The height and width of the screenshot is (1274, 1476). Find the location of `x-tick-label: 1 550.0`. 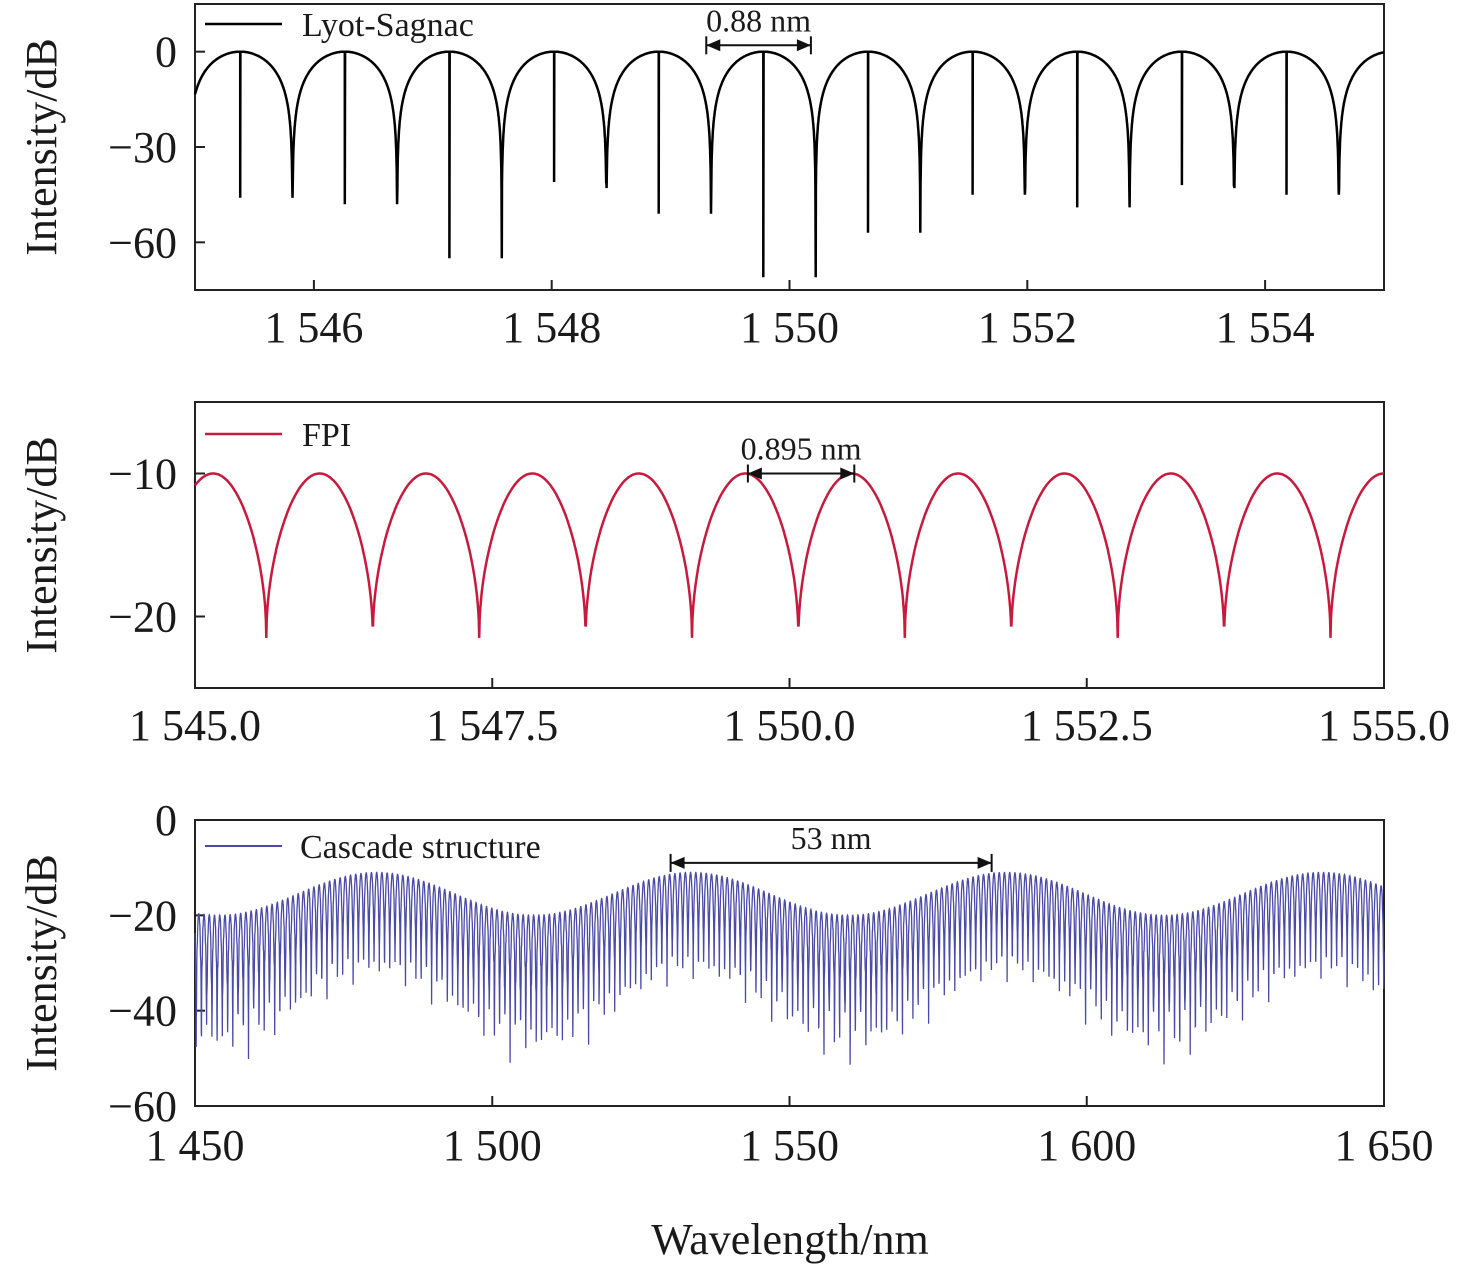

x-tick-label: 1 550.0 is located at coordinates (790, 725).